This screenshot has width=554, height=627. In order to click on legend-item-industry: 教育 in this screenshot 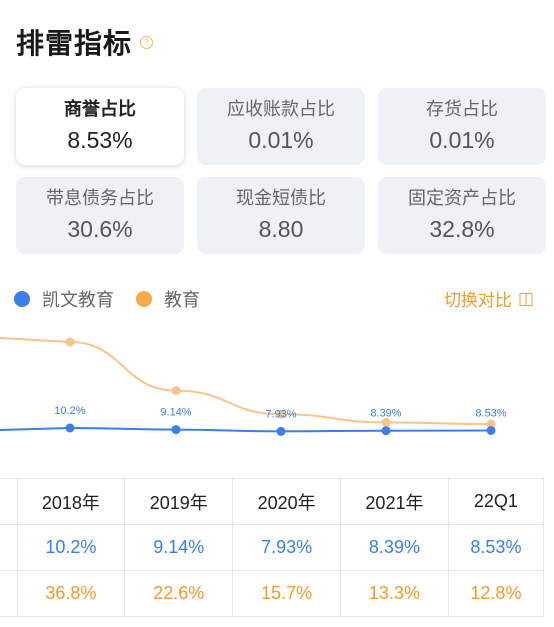, I will do `click(168, 299)`.